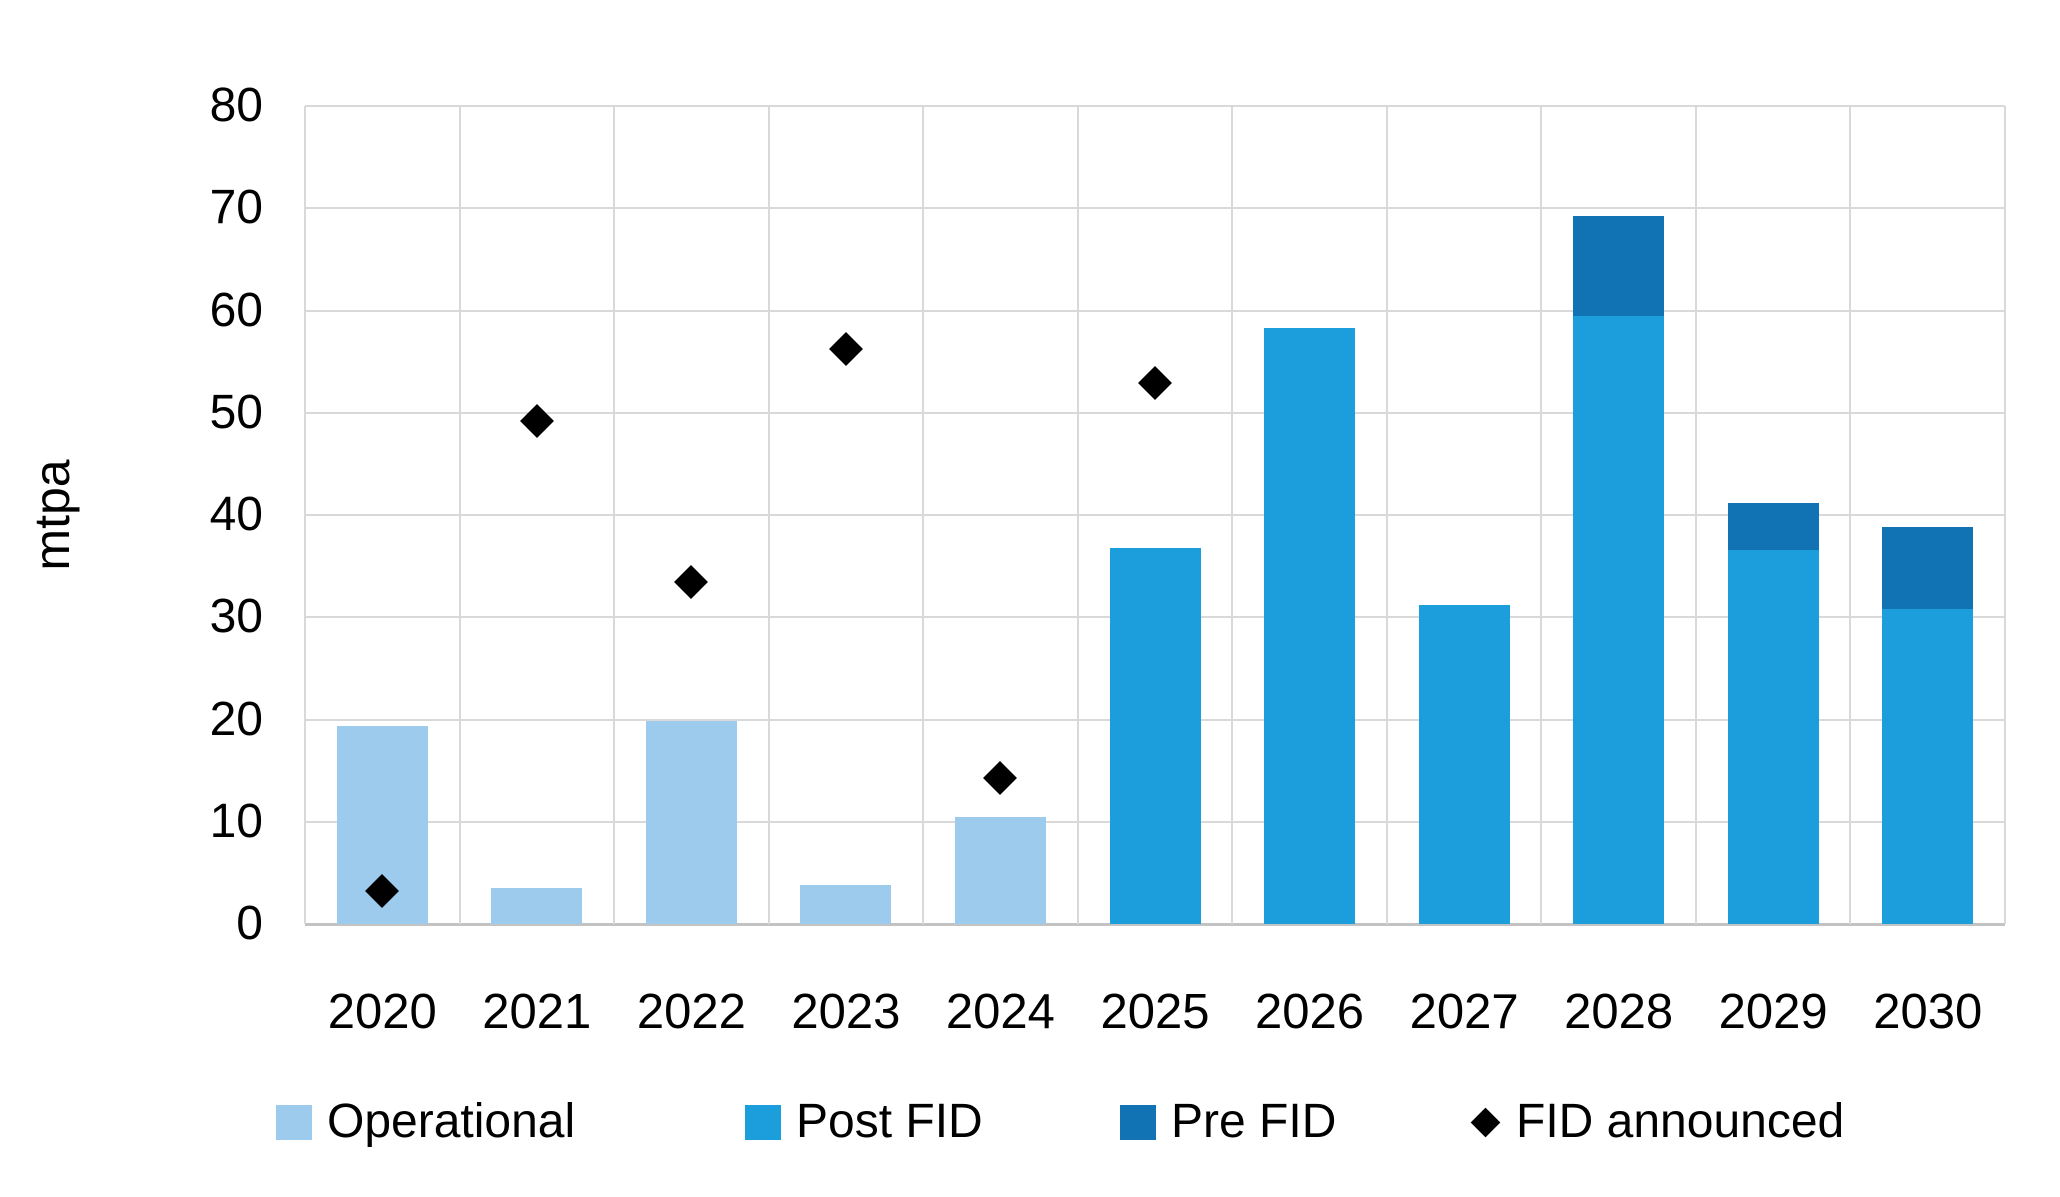 This screenshot has width=2060, height=1197. What do you see at coordinates (382, 1012) in the screenshot?
I see `x-tick-label: 2020` at bounding box center [382, 1012].